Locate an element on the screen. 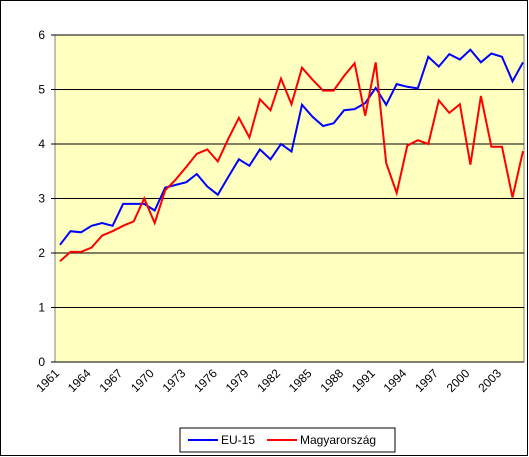  y-tick-label: 0 is located at coordinates (41, 362).